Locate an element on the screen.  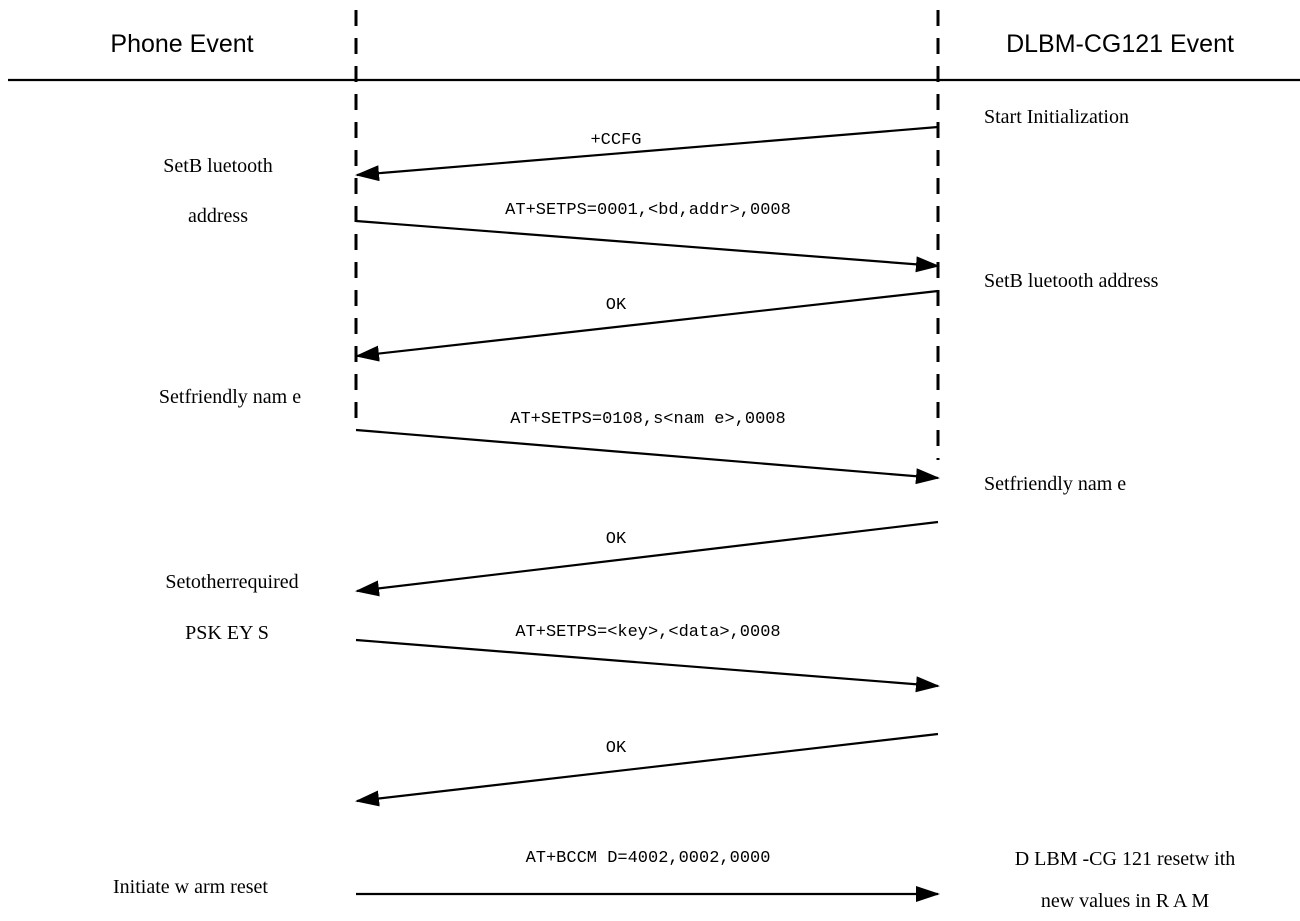
phone-event-set-other-1: Setotherrequired is located at coordinates (231, 582).